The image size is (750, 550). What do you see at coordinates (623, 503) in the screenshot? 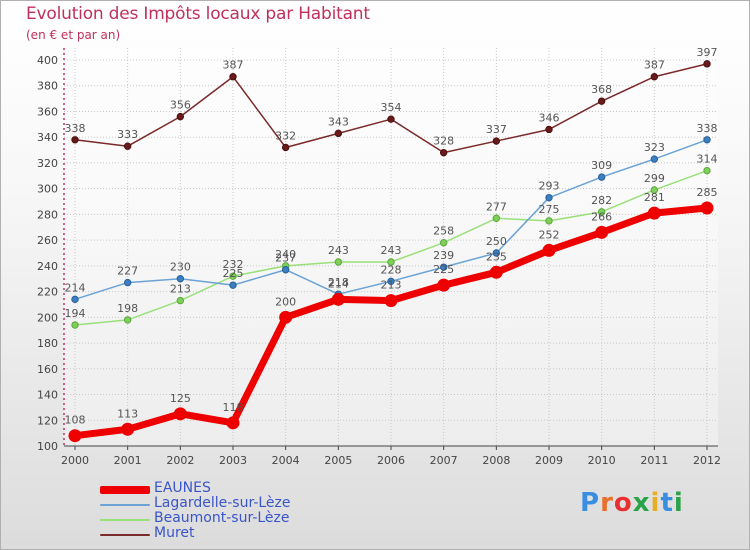
I see `logo-letter: o` at bounding box center [623, 503].